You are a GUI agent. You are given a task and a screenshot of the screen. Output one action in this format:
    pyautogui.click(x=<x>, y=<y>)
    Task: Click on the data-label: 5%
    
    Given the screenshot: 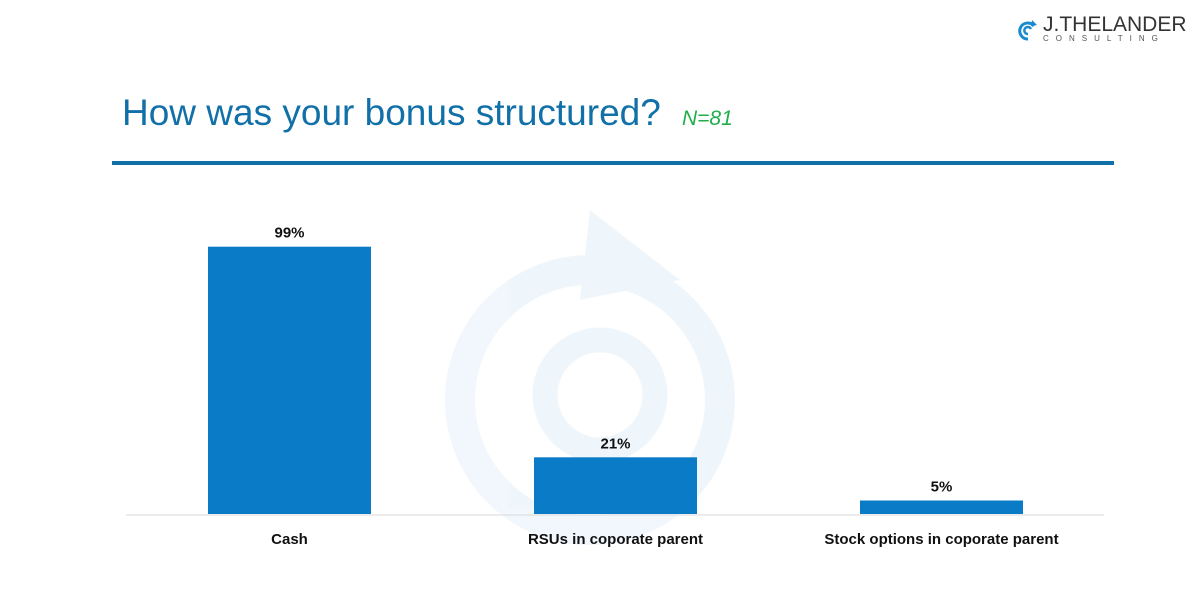 What is the action you would take?
    pyautogui.click(x=942, y=487)
    